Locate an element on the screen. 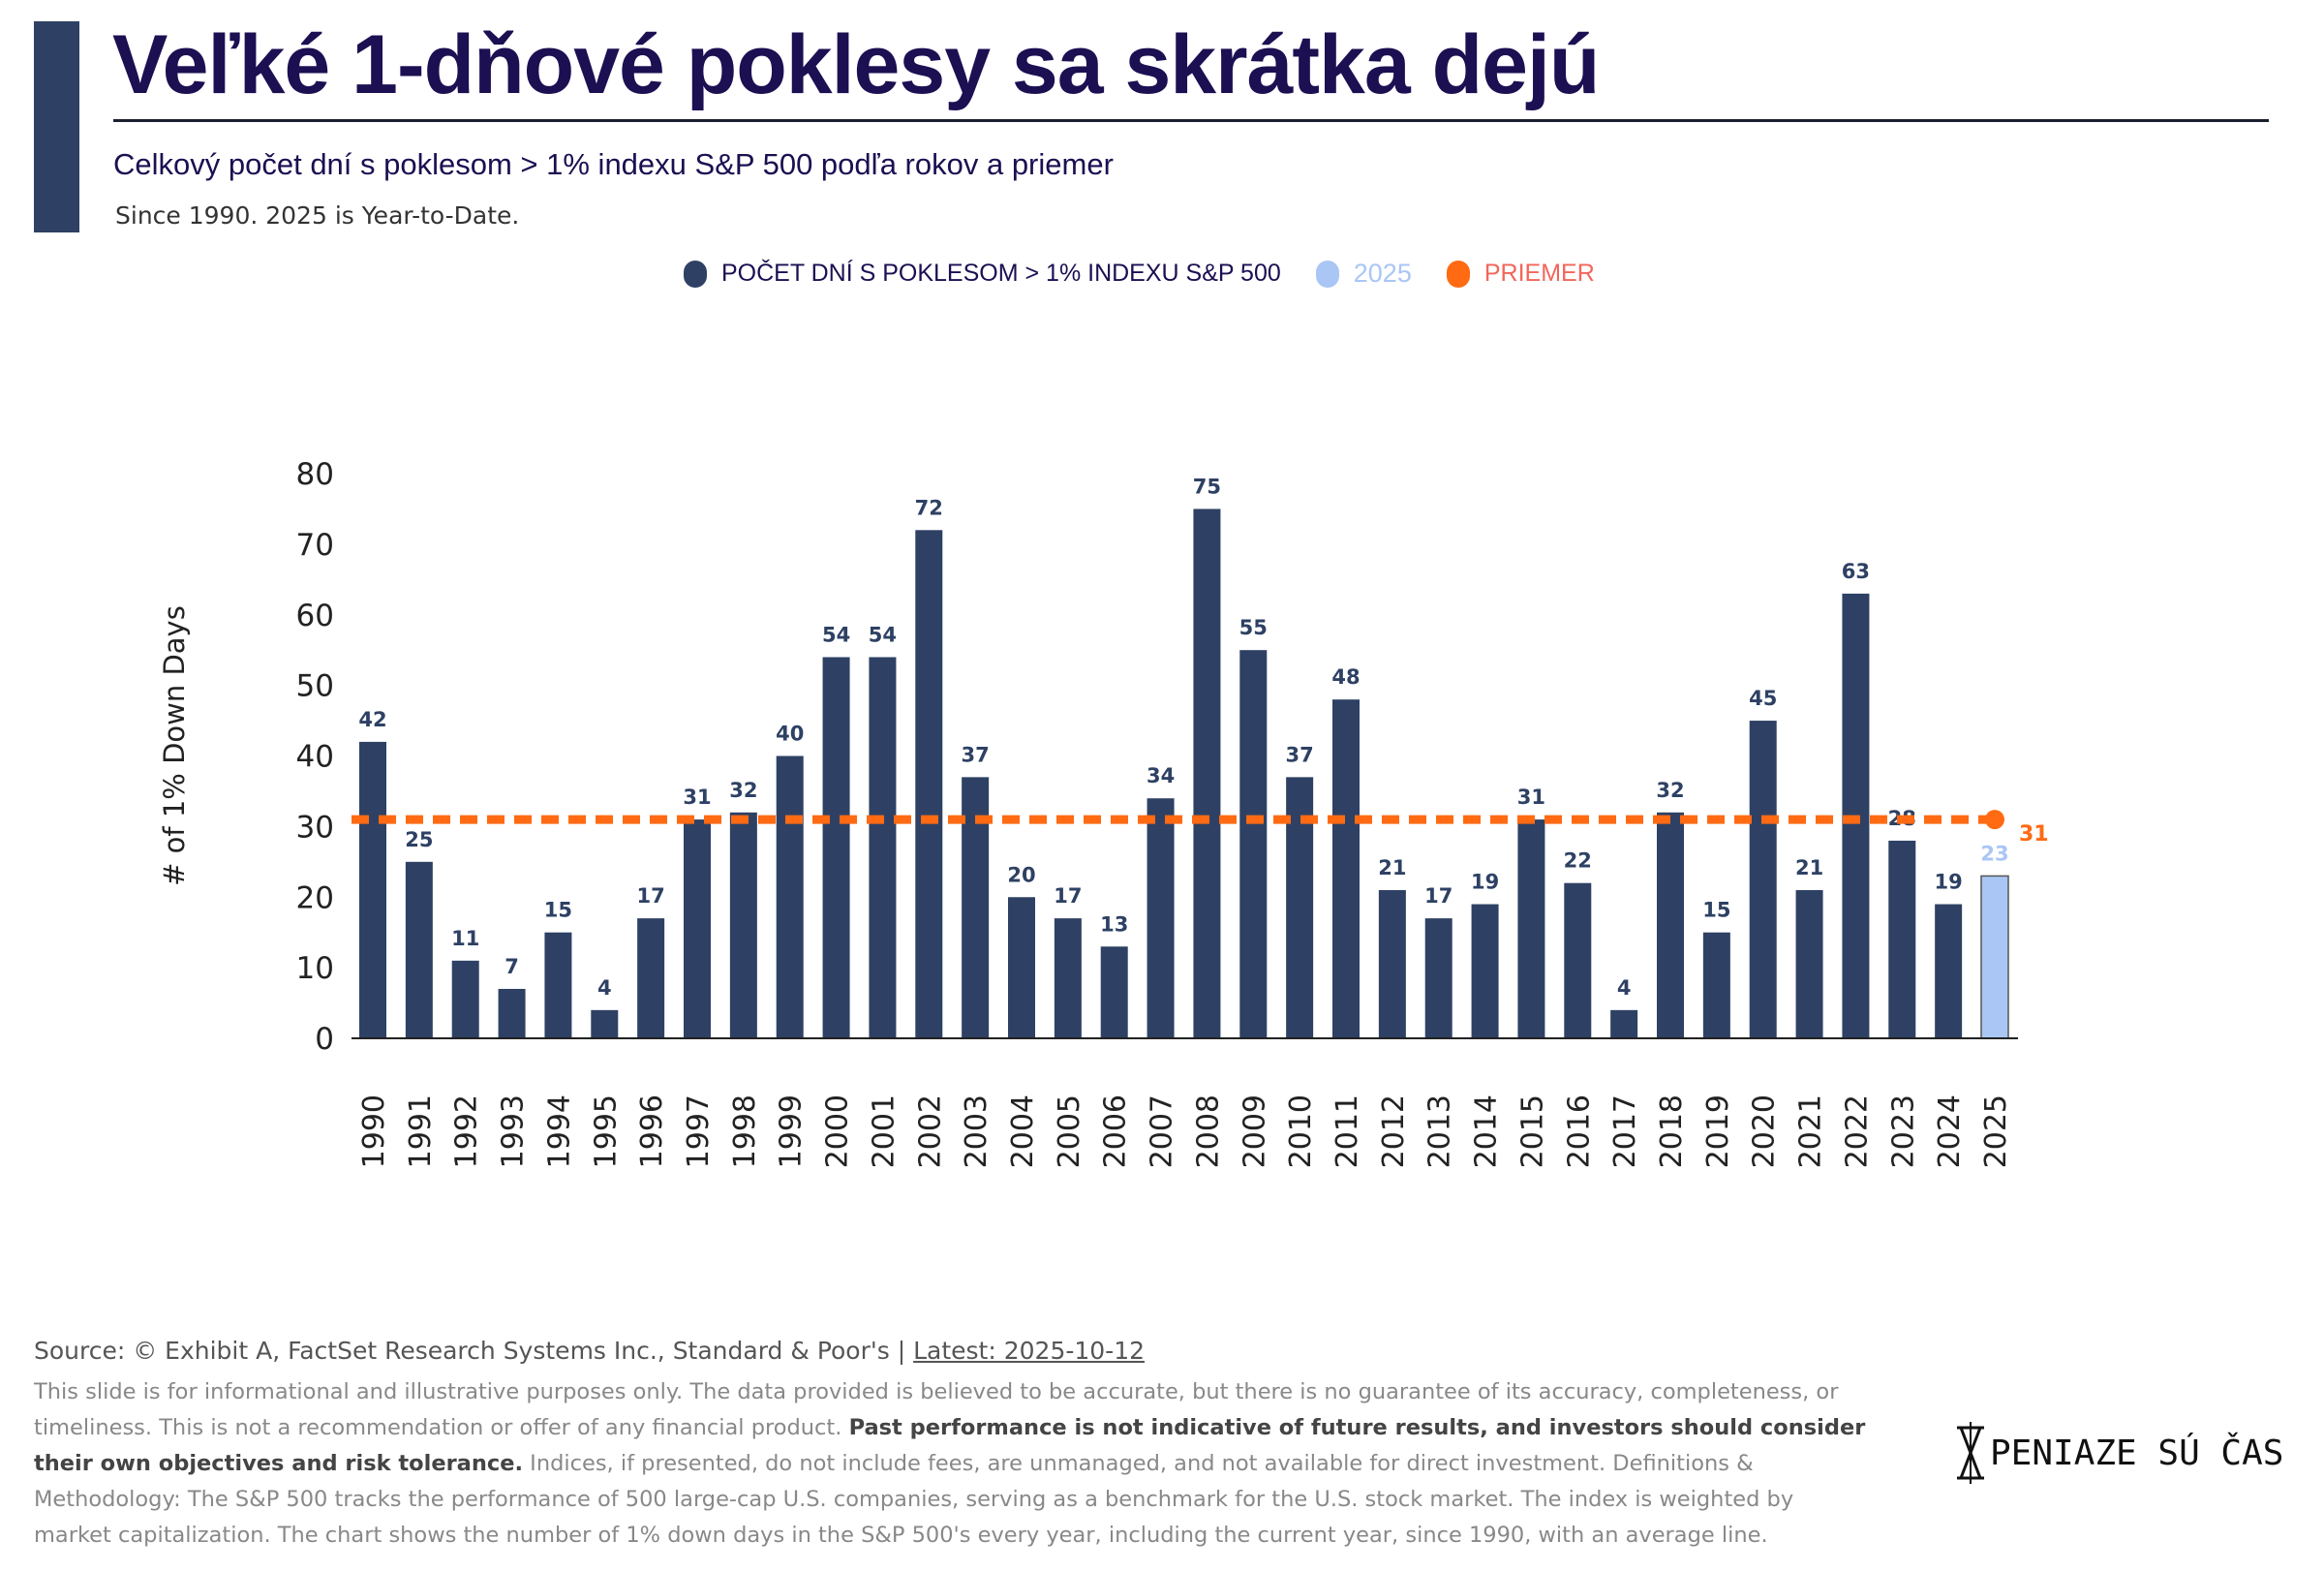  x-tick-label: 1996 is located at coordinates (652, 1131).